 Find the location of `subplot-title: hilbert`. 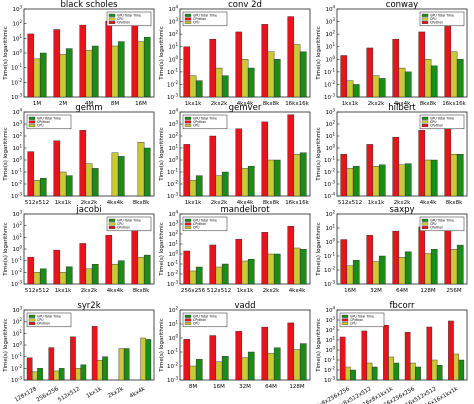

subplot-title: hilbert is located at coordinates (402, 108).